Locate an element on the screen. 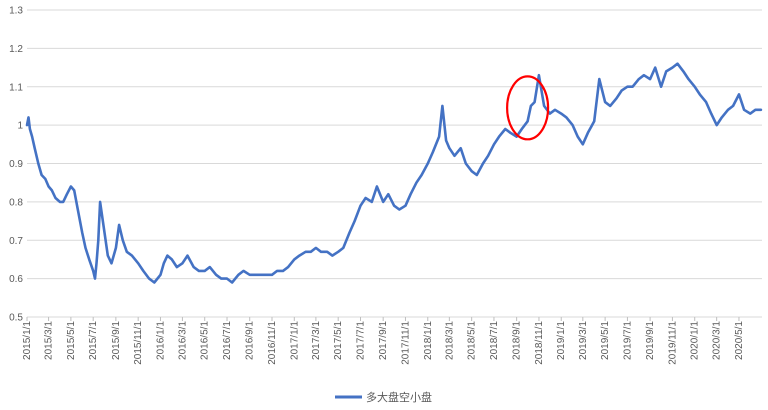  x-tick-label: 2019/9/1 is located at coordinates (650, 340).